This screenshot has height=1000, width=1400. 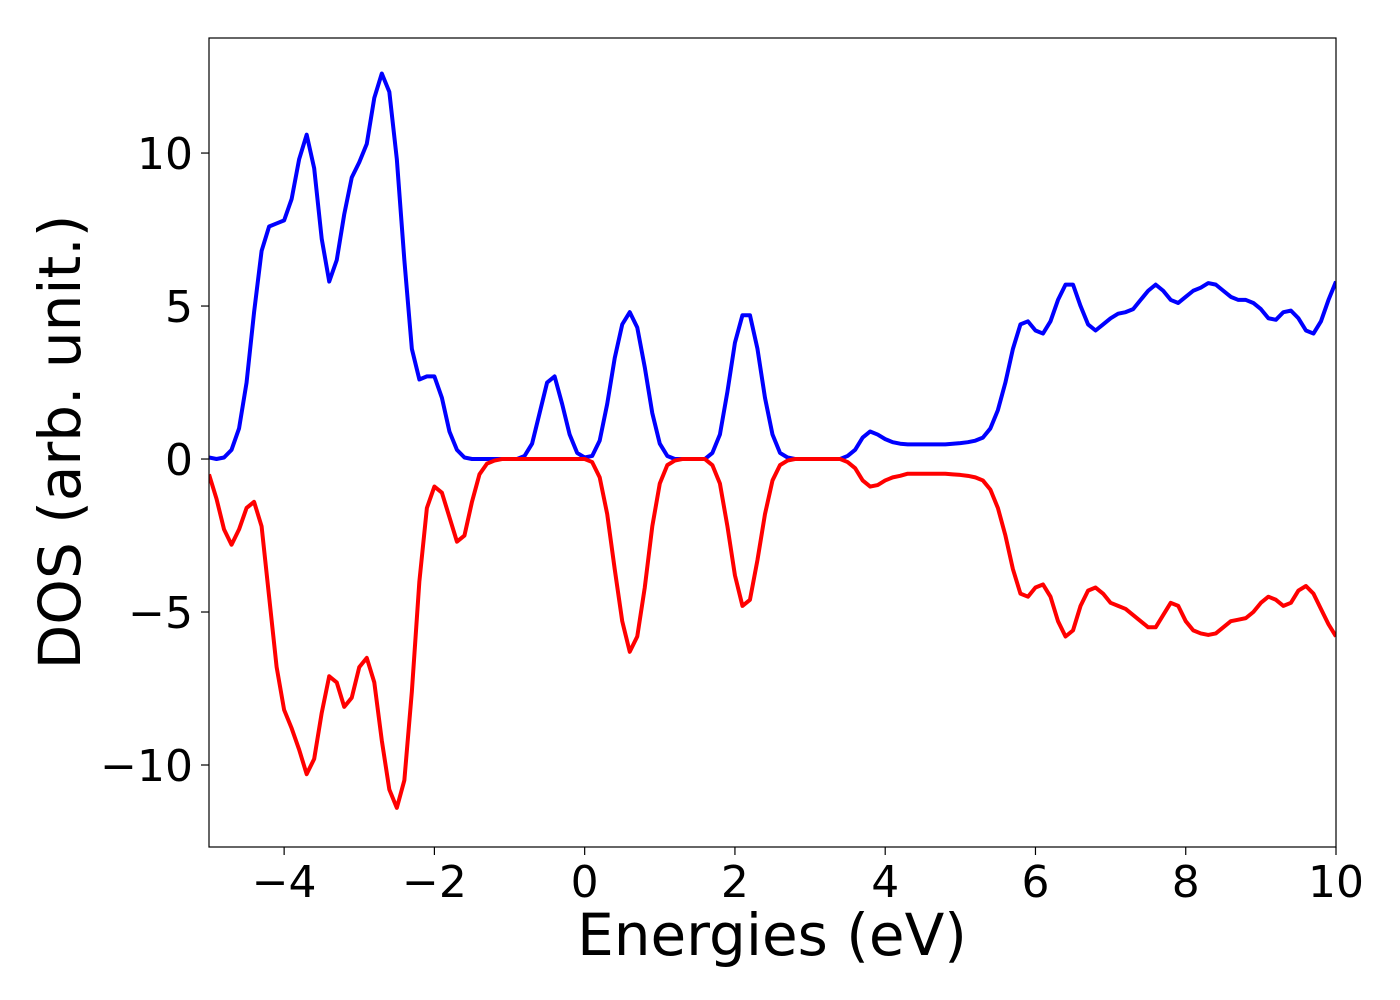 What do you see at coordinates (160, 613) in the screenshot?
I see `y-tick-label: −5` at bounding box center [160, 613].